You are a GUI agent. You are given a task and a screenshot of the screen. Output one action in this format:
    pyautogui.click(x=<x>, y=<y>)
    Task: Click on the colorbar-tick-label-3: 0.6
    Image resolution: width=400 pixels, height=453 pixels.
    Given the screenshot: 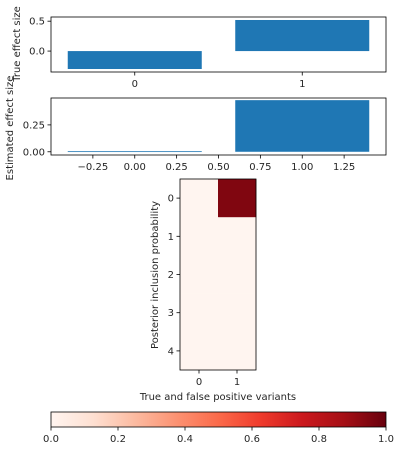 What is the action you would take?
    pyautogui.click(x=252, y=439)
    